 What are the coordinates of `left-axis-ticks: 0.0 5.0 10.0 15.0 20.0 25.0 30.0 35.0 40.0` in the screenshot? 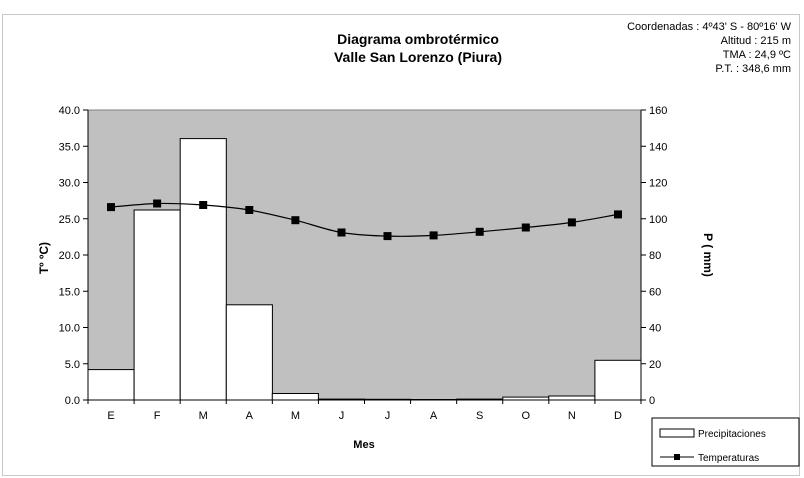 It's located at (73, 256).